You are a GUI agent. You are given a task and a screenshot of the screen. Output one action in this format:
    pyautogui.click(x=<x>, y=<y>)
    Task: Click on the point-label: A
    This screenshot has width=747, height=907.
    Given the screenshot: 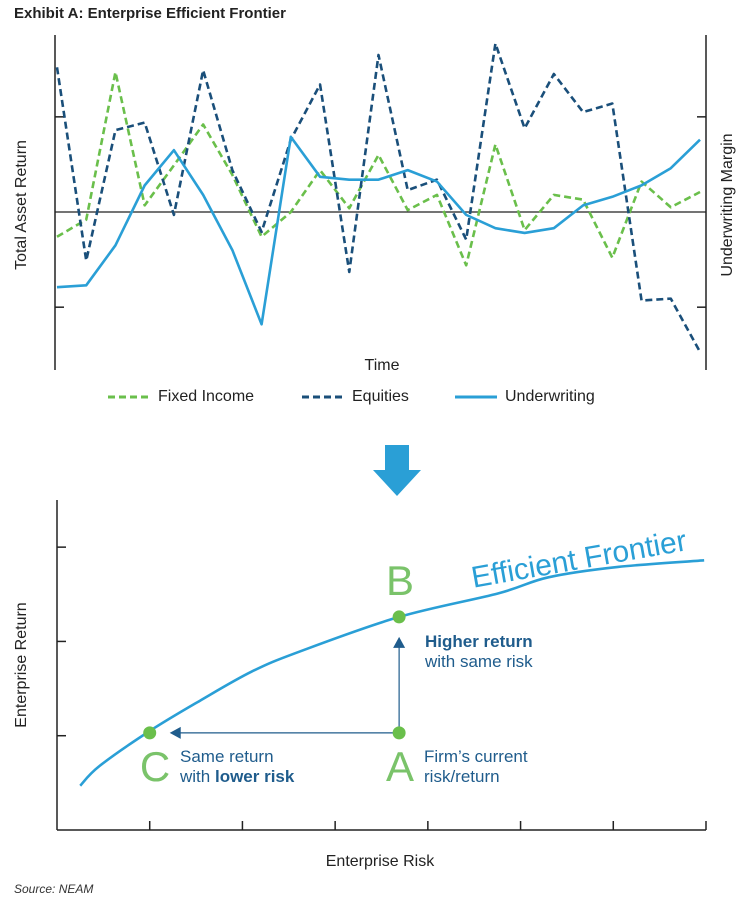 What is the action you would take?
    pyautogui.click(x=400, y=766)
    